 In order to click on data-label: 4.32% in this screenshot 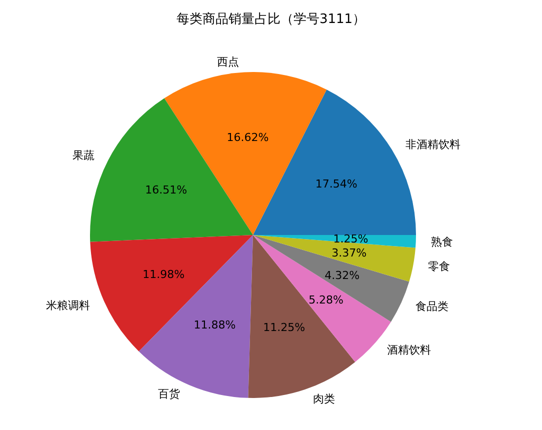, I will do `click(342, 275)`.